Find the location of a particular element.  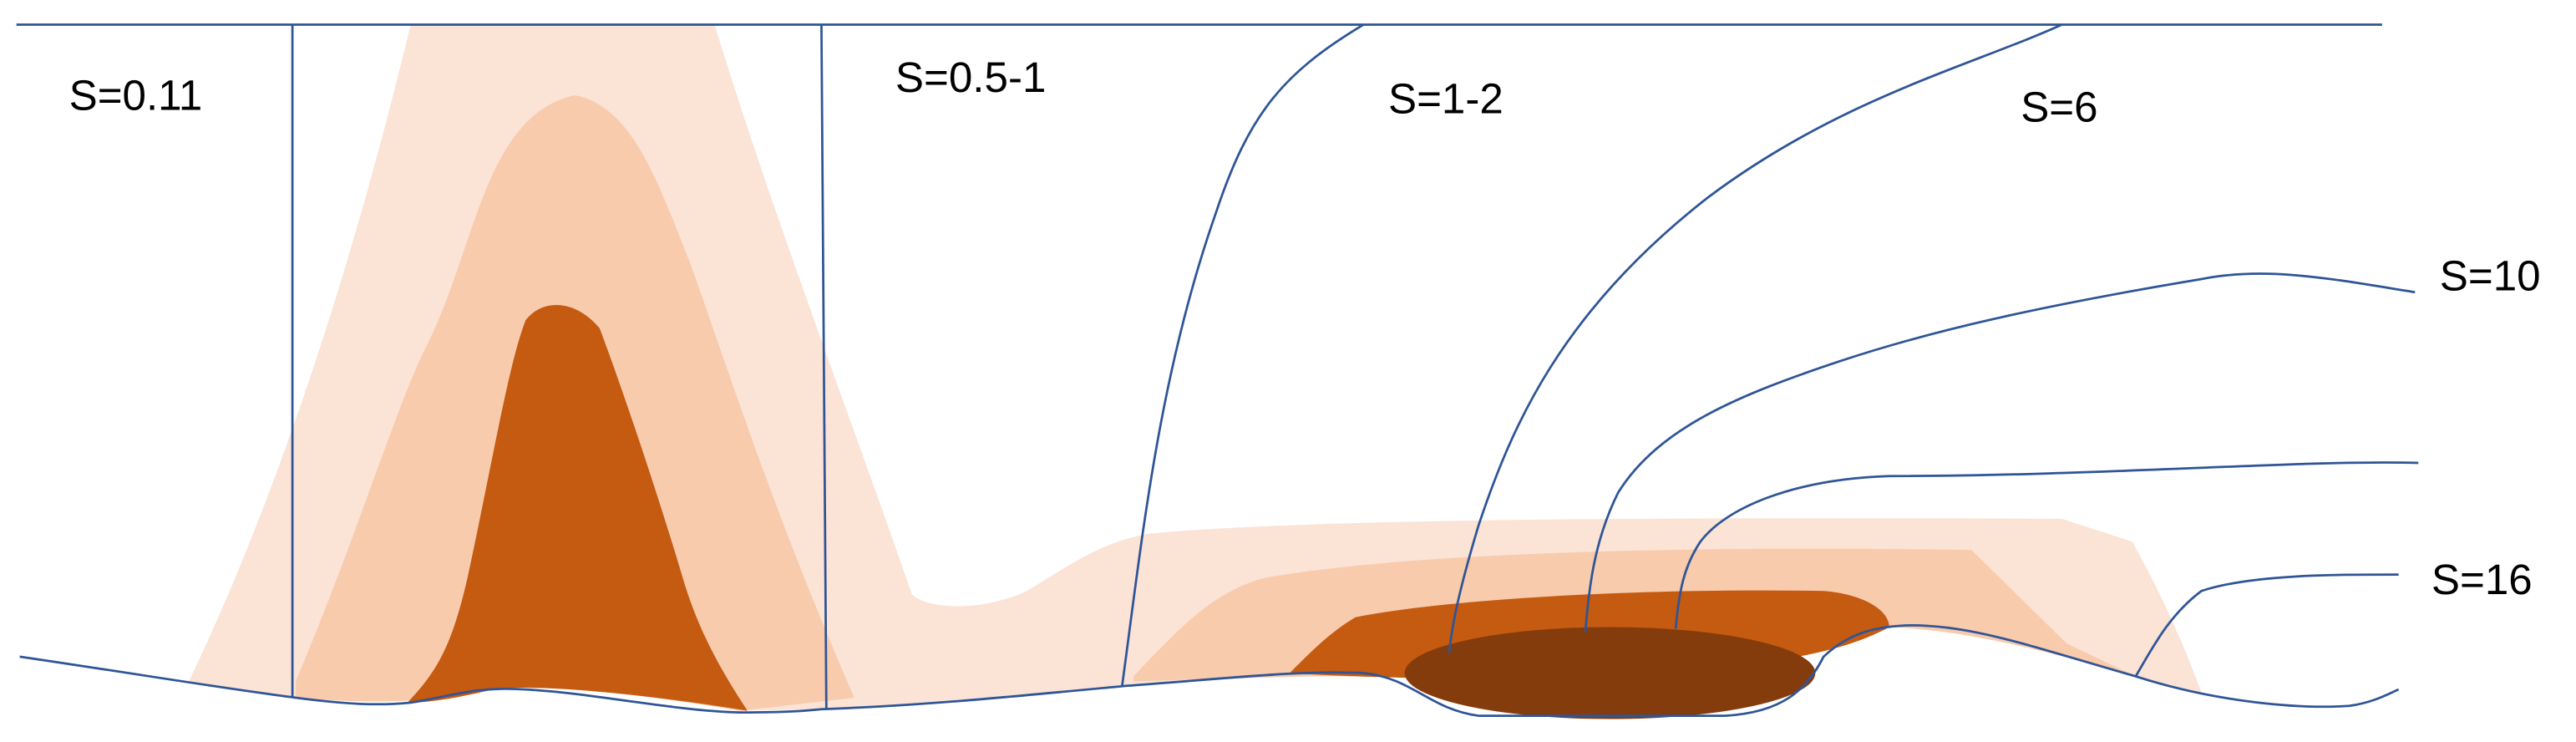

zone-label: S=1-2 is located at coordinates (1446, 99).